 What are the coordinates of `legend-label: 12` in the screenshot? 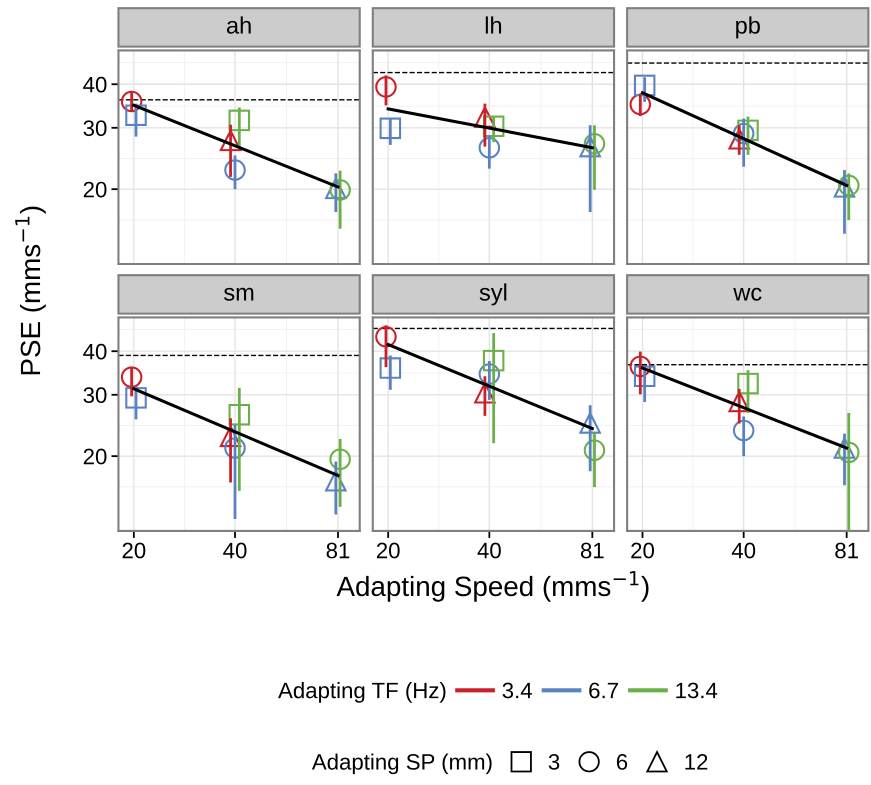 It's located at (696, 762).